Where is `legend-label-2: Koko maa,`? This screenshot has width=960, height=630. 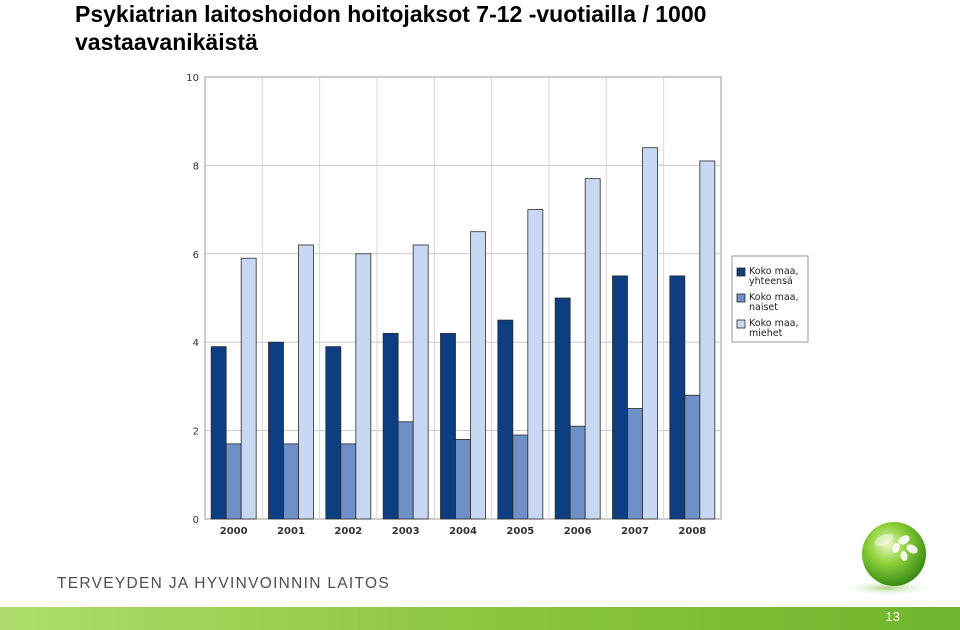 legend-label-2: Koko maa, is located at coordinates (773, 297).